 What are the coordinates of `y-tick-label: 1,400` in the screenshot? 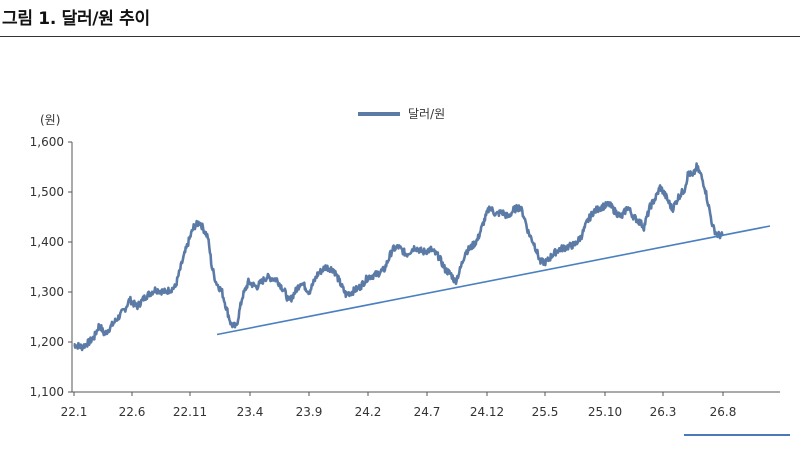 It's located at (47, 242).